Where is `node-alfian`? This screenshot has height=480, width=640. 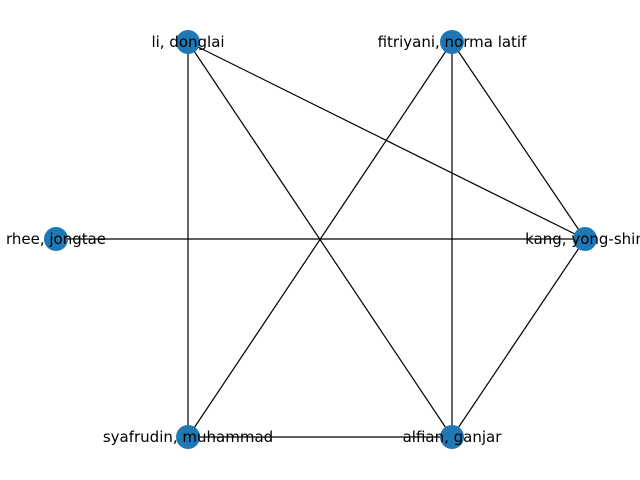 node-alfian is located at coordinates (452, 437).